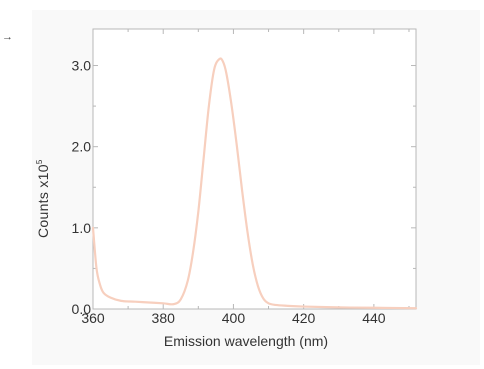 This screenshot has height=369, width=484. I want to click on x-tick-label: 420, so click(304, 318).